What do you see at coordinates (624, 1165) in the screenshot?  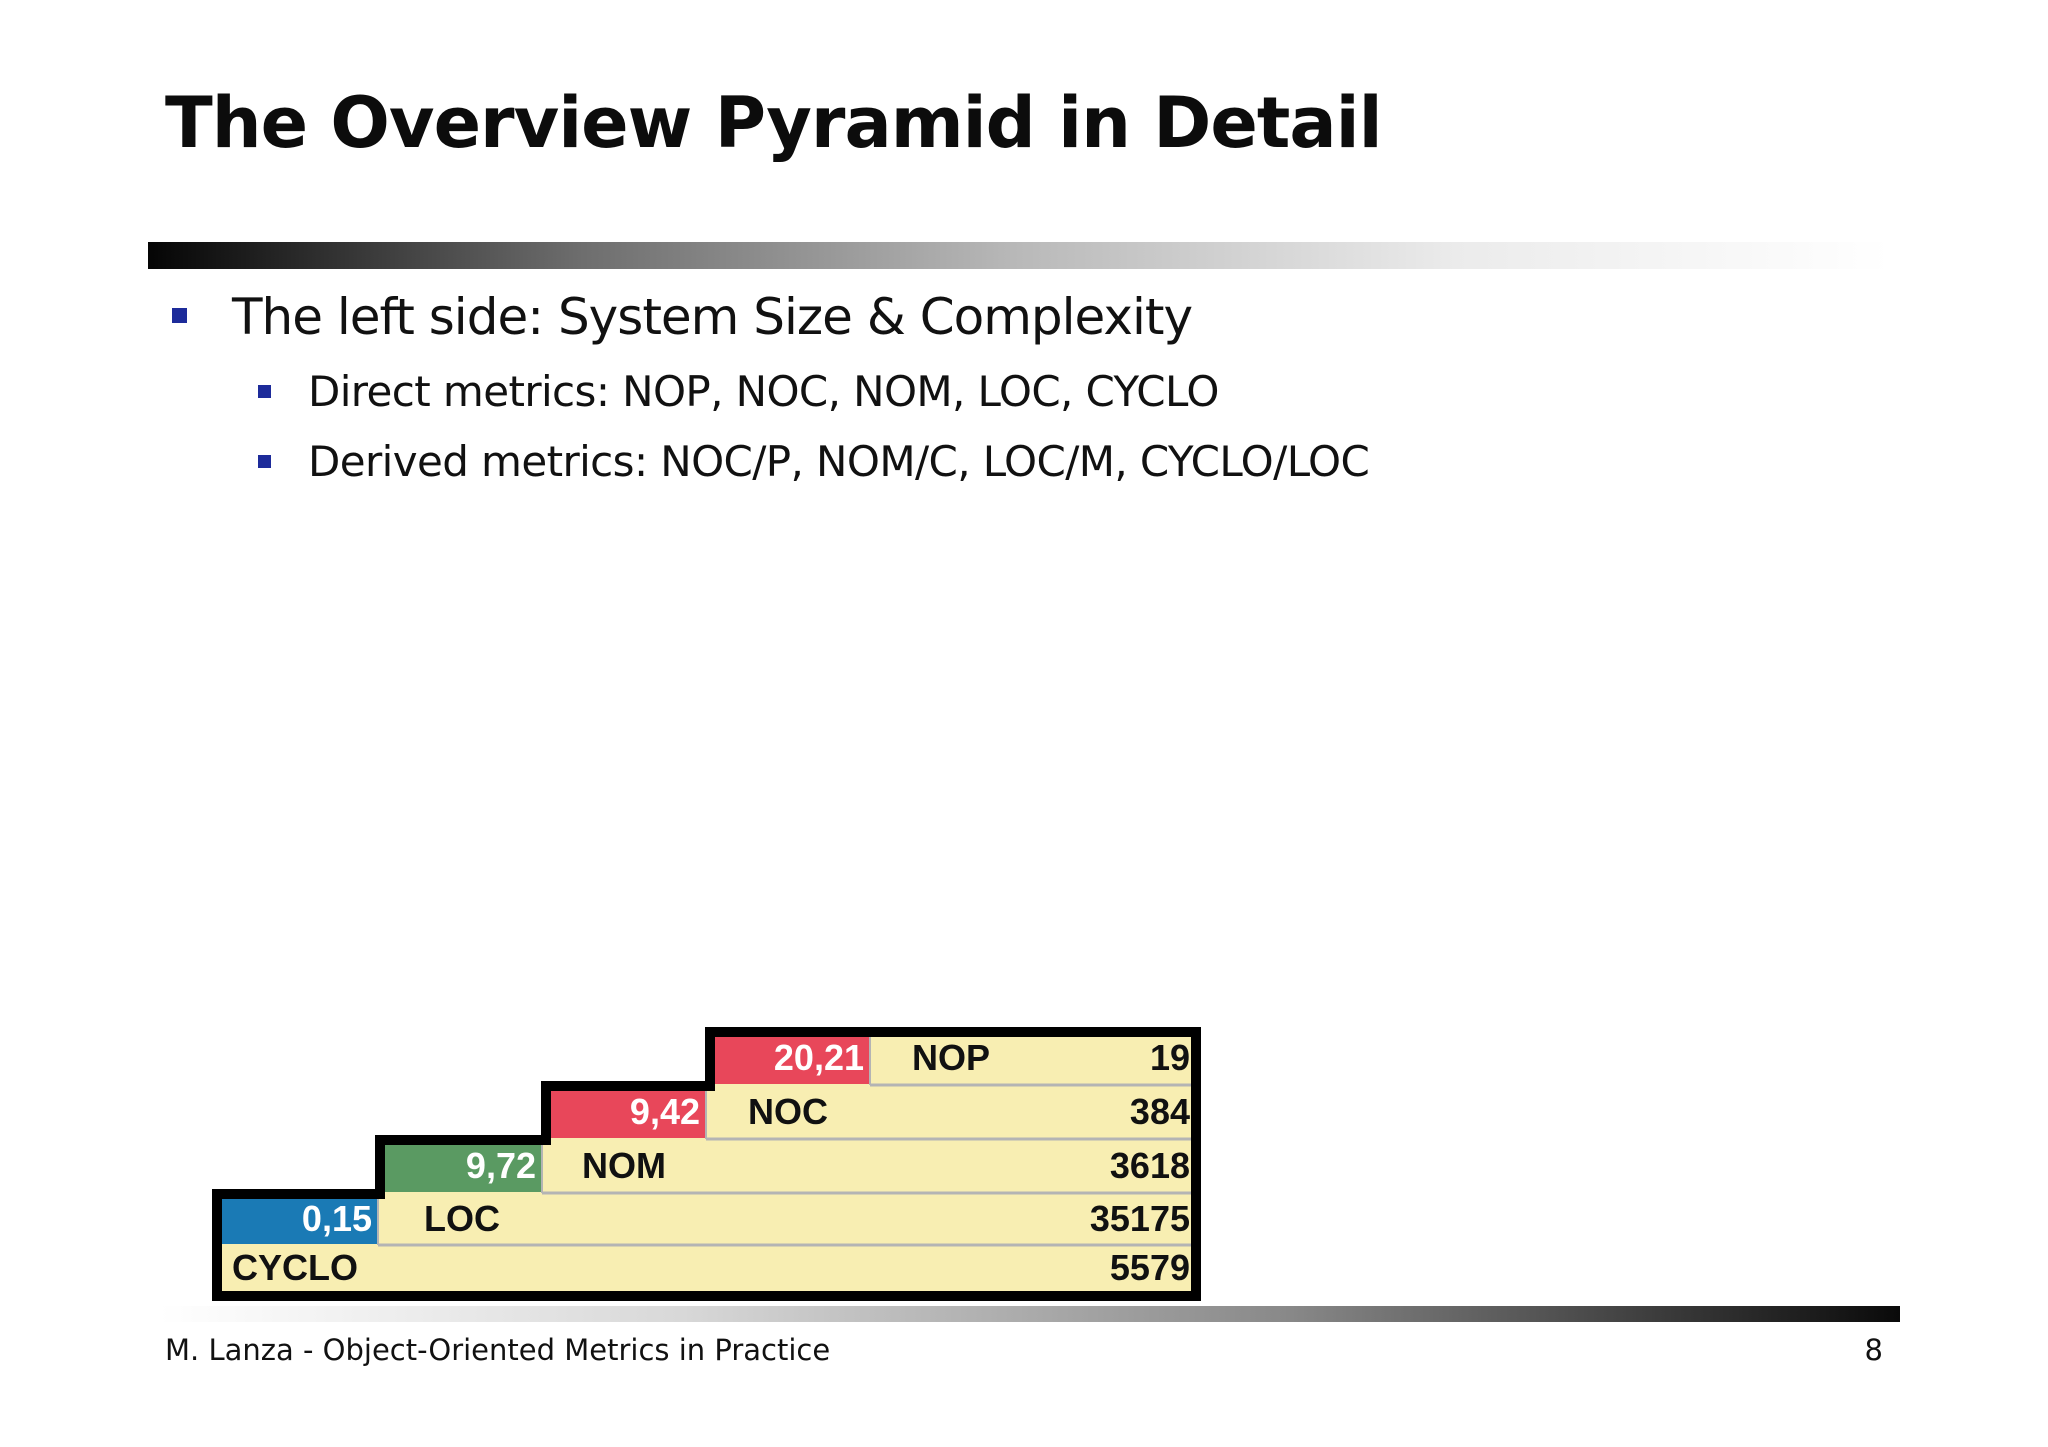 I see `metric-label-nom: NOM` at bounding box center [624, 1165].